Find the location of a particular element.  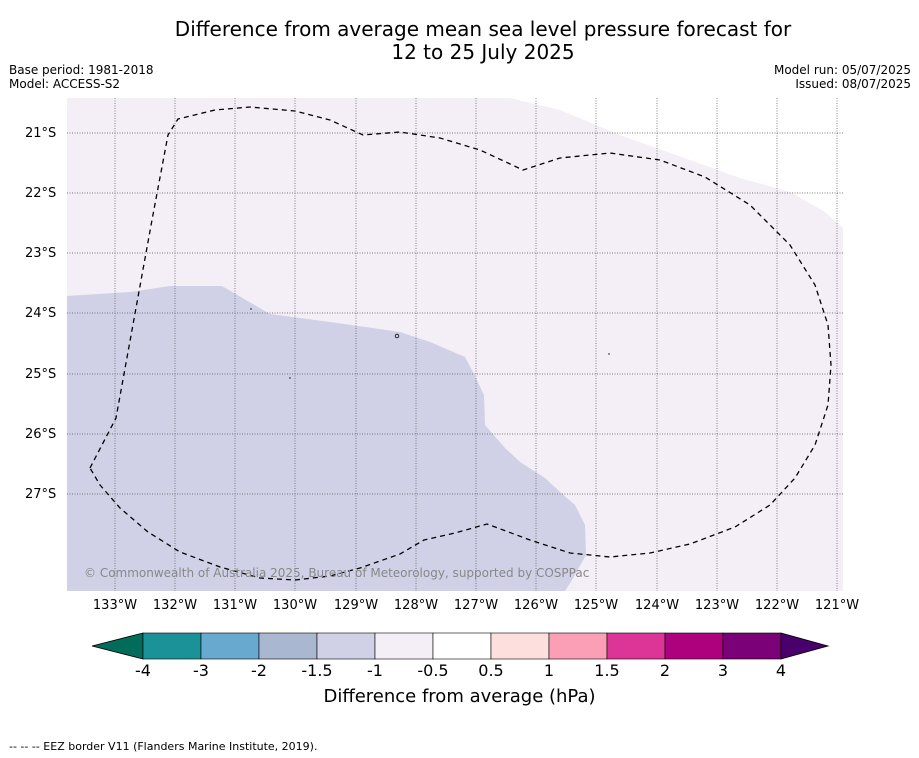

longitude-label: 122°W is located at coordinates (777, 605).